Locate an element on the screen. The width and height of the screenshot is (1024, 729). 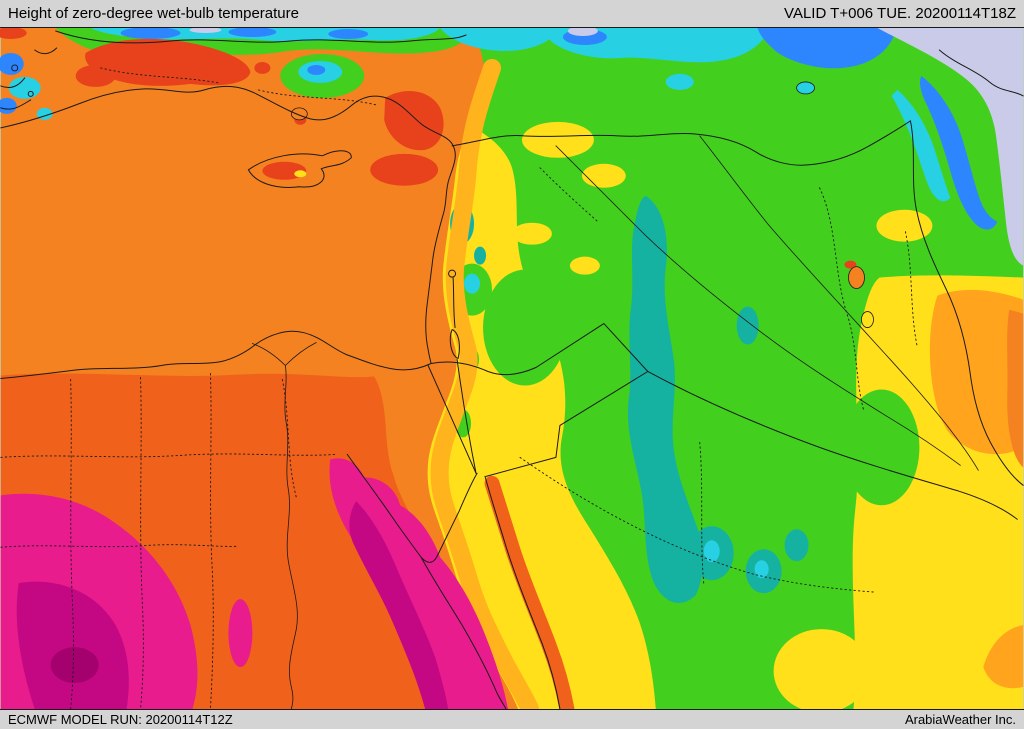
valid-time-label: VALID T+006 TUE. 20200114T18Z is located at coordinates (900, 13).